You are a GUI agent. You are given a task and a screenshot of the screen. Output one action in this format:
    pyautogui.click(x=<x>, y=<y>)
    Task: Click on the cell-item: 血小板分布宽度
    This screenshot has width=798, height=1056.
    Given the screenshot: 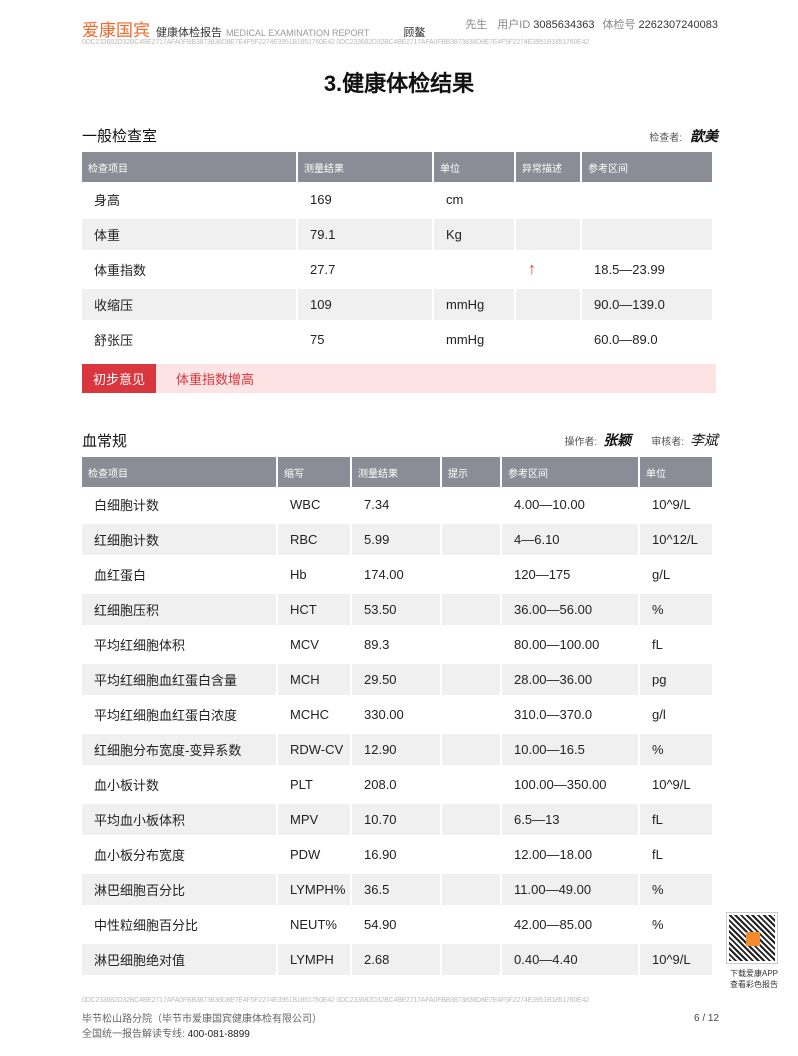 What is the action you would take?
    pyautogui.click(x=140, y=855)
    